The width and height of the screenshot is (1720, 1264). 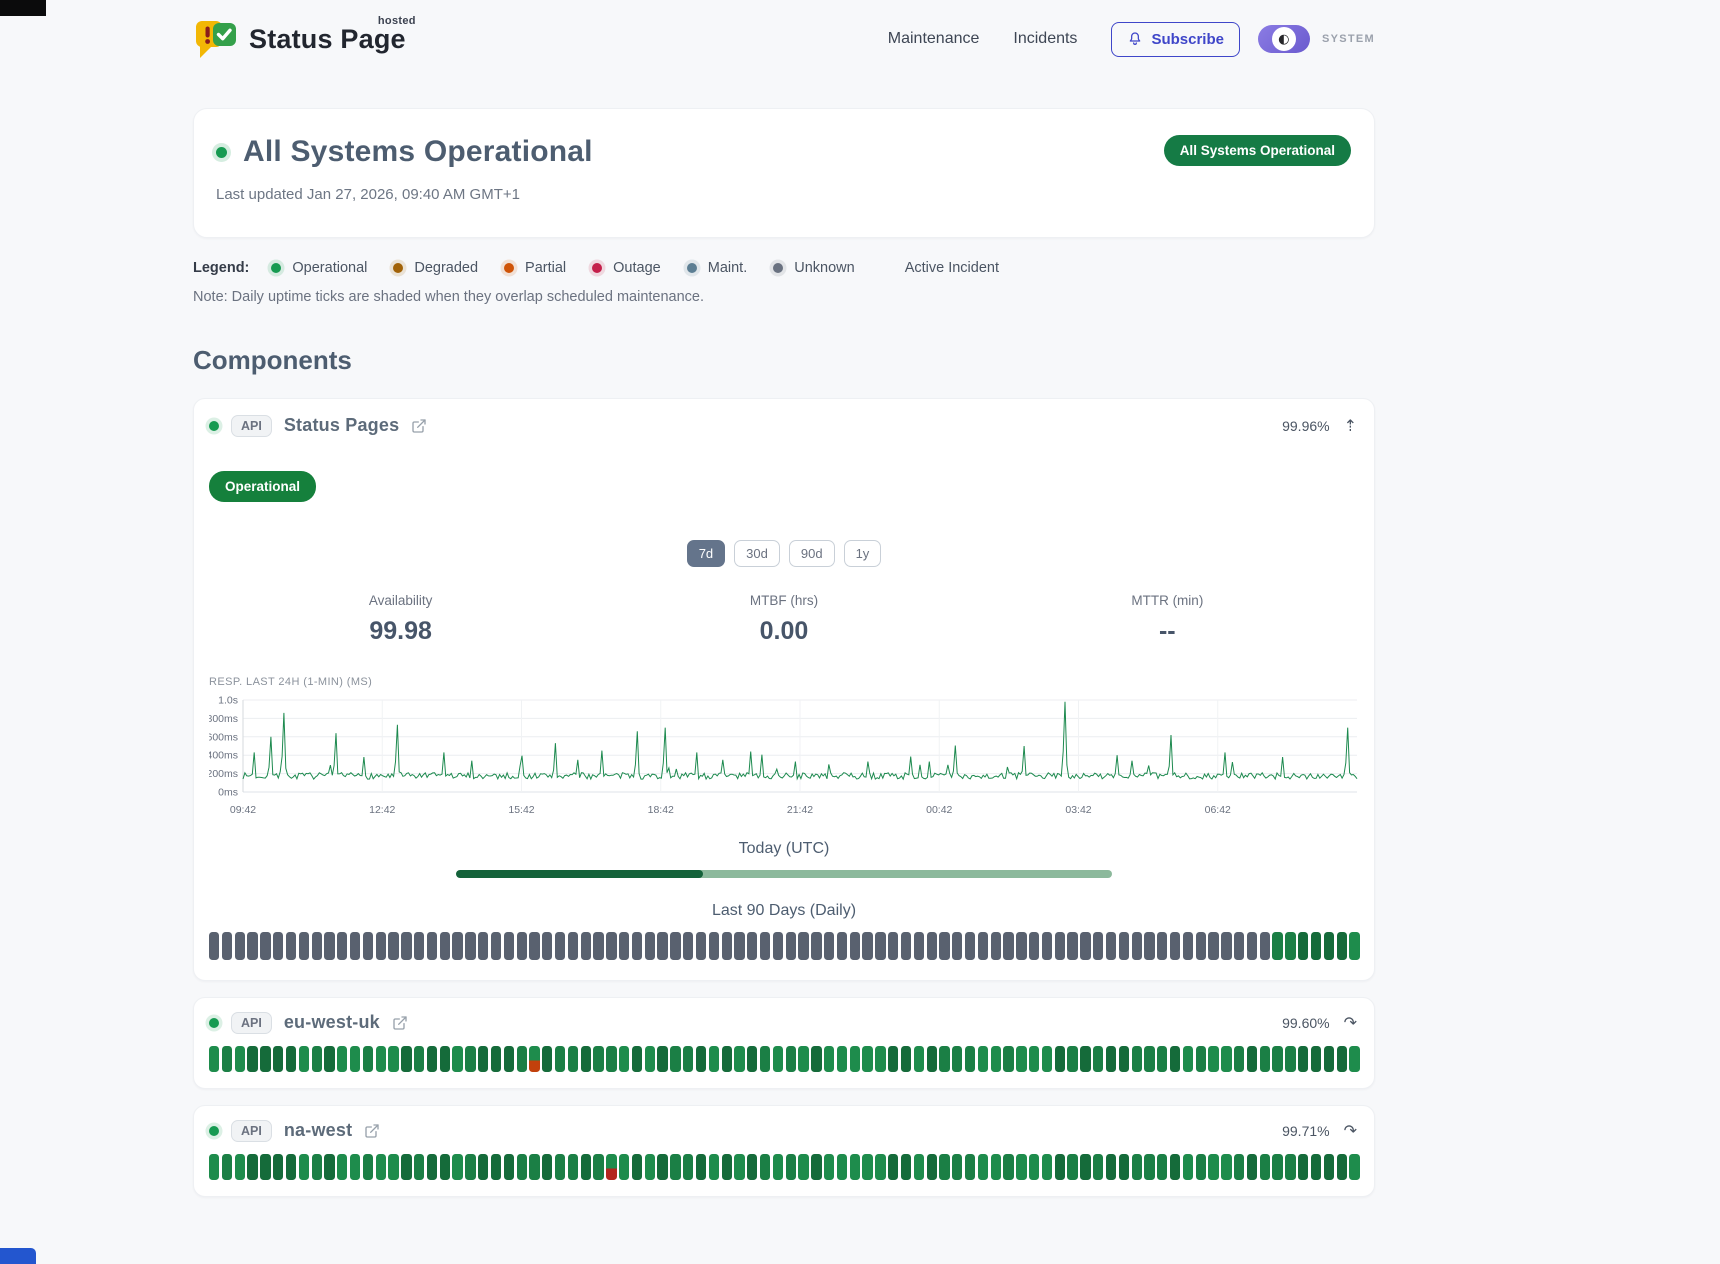 I want to click on time-range-selector: 7d 30d 90d 1y, so click(x=784, y=553).